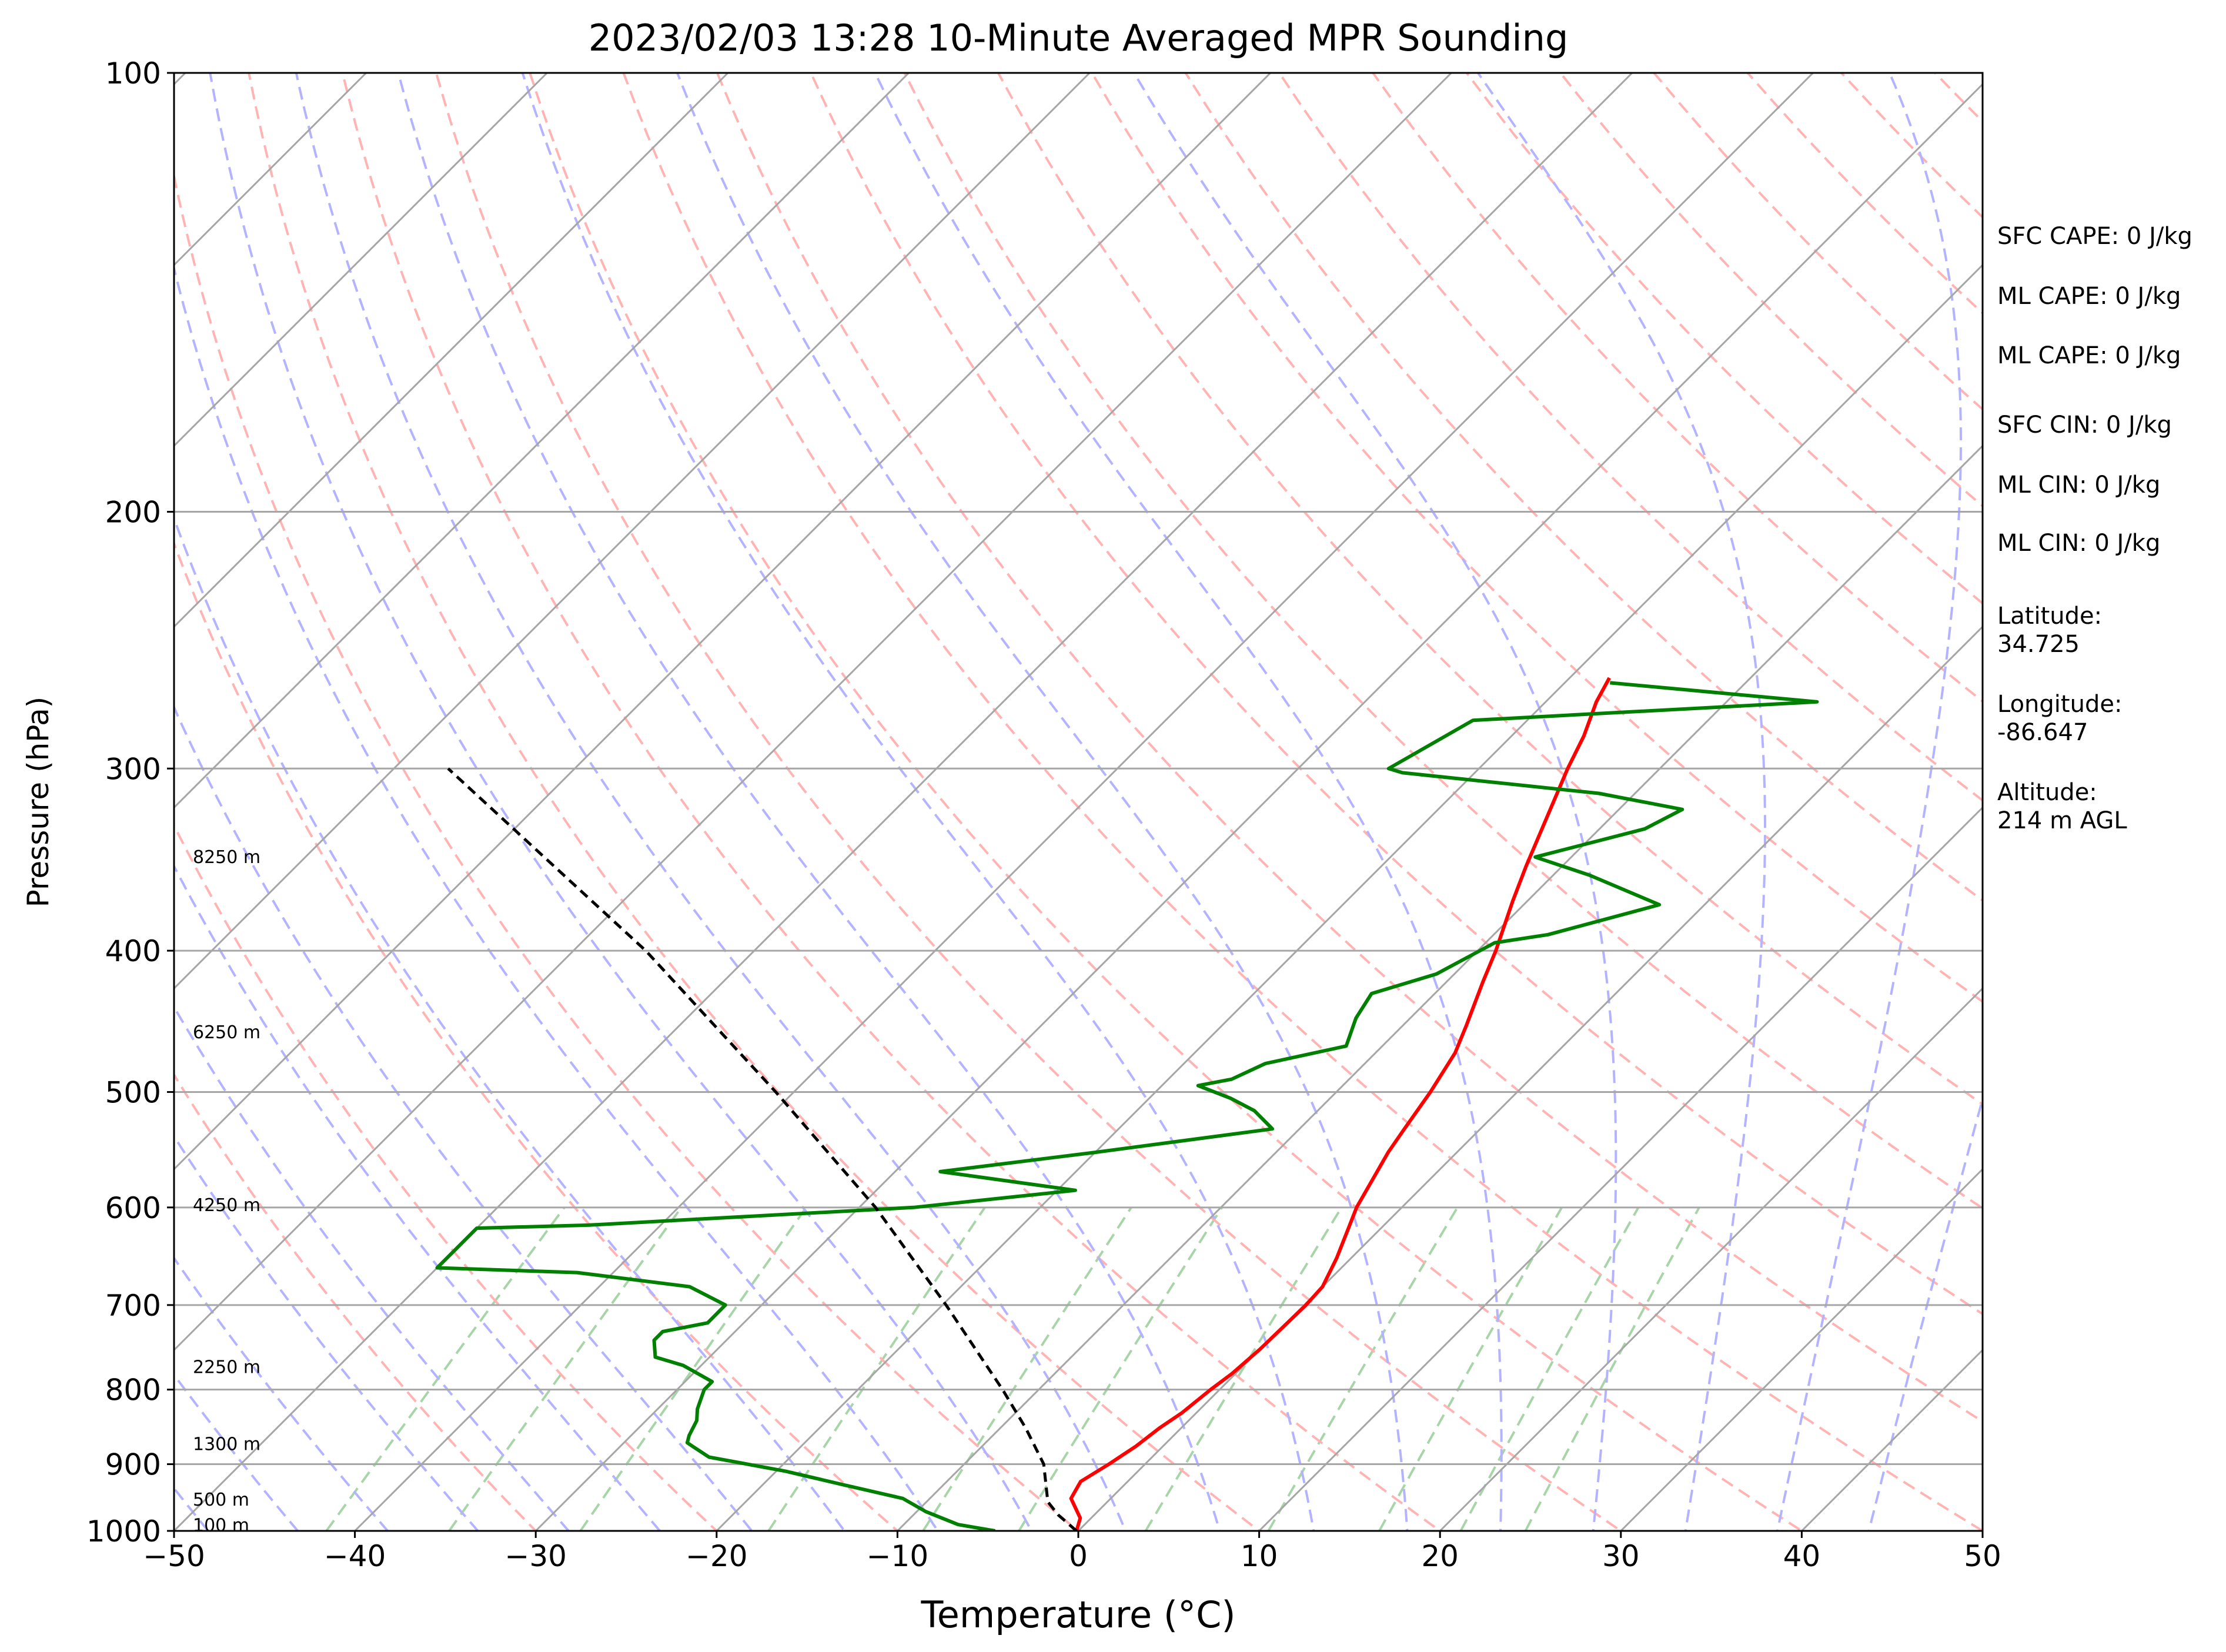 The width and height of the screenshot is (2226, 1652). Describe the element at coordinates (124, 1532) in the screenshot. I see `y-tick-label: 1000` at that location.